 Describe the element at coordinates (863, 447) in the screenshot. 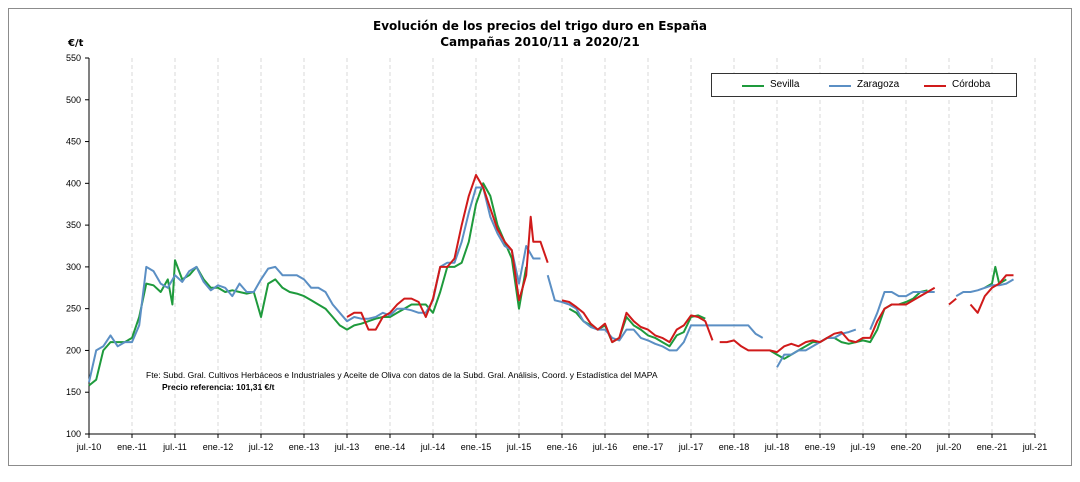

I see `x-tick-label: jul.-19` at that location.